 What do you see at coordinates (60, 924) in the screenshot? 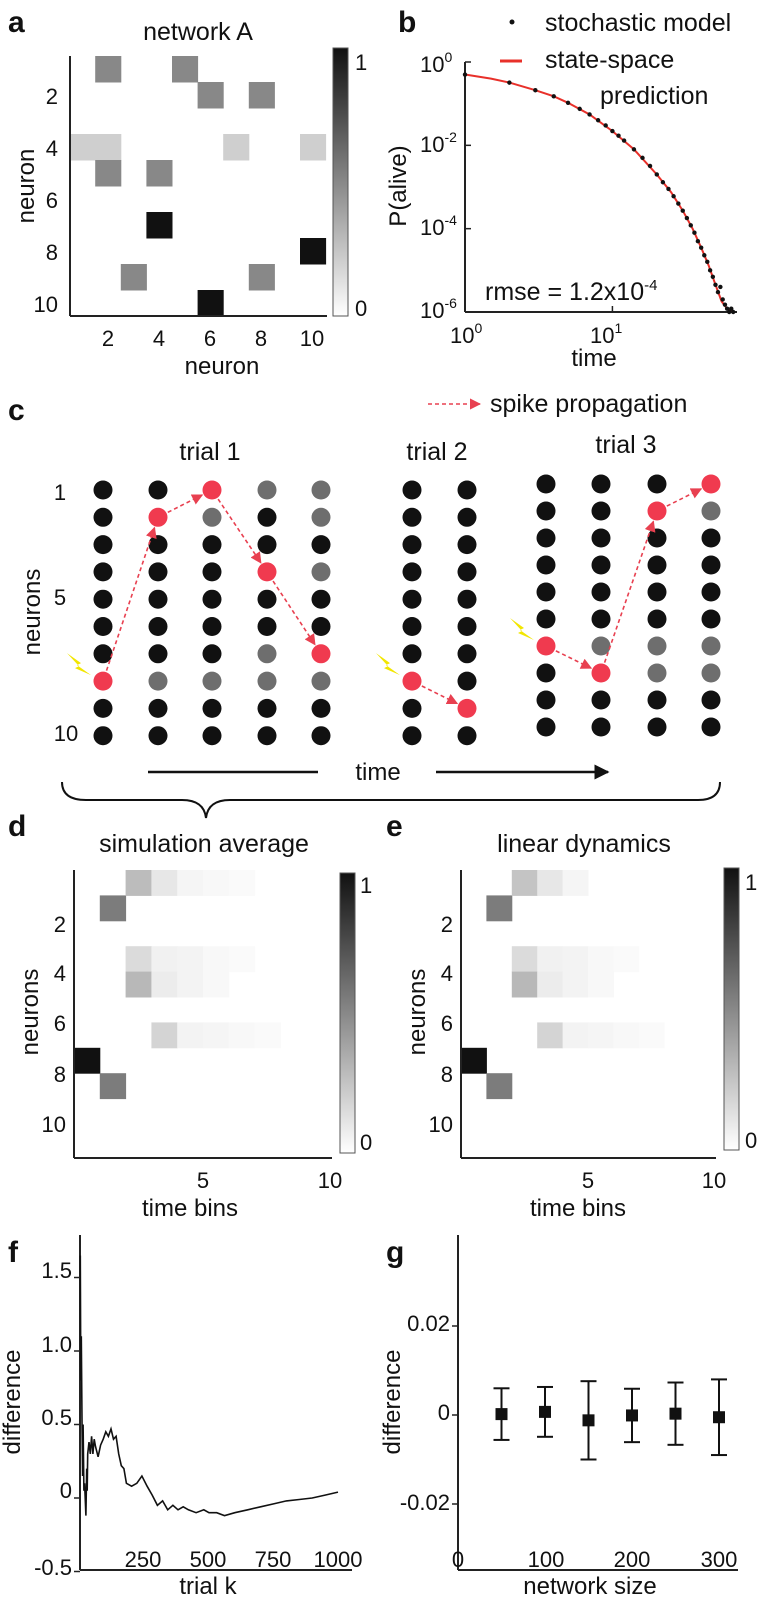
I see `panel-d-ytick: 2` at bounding box center [60, 924].